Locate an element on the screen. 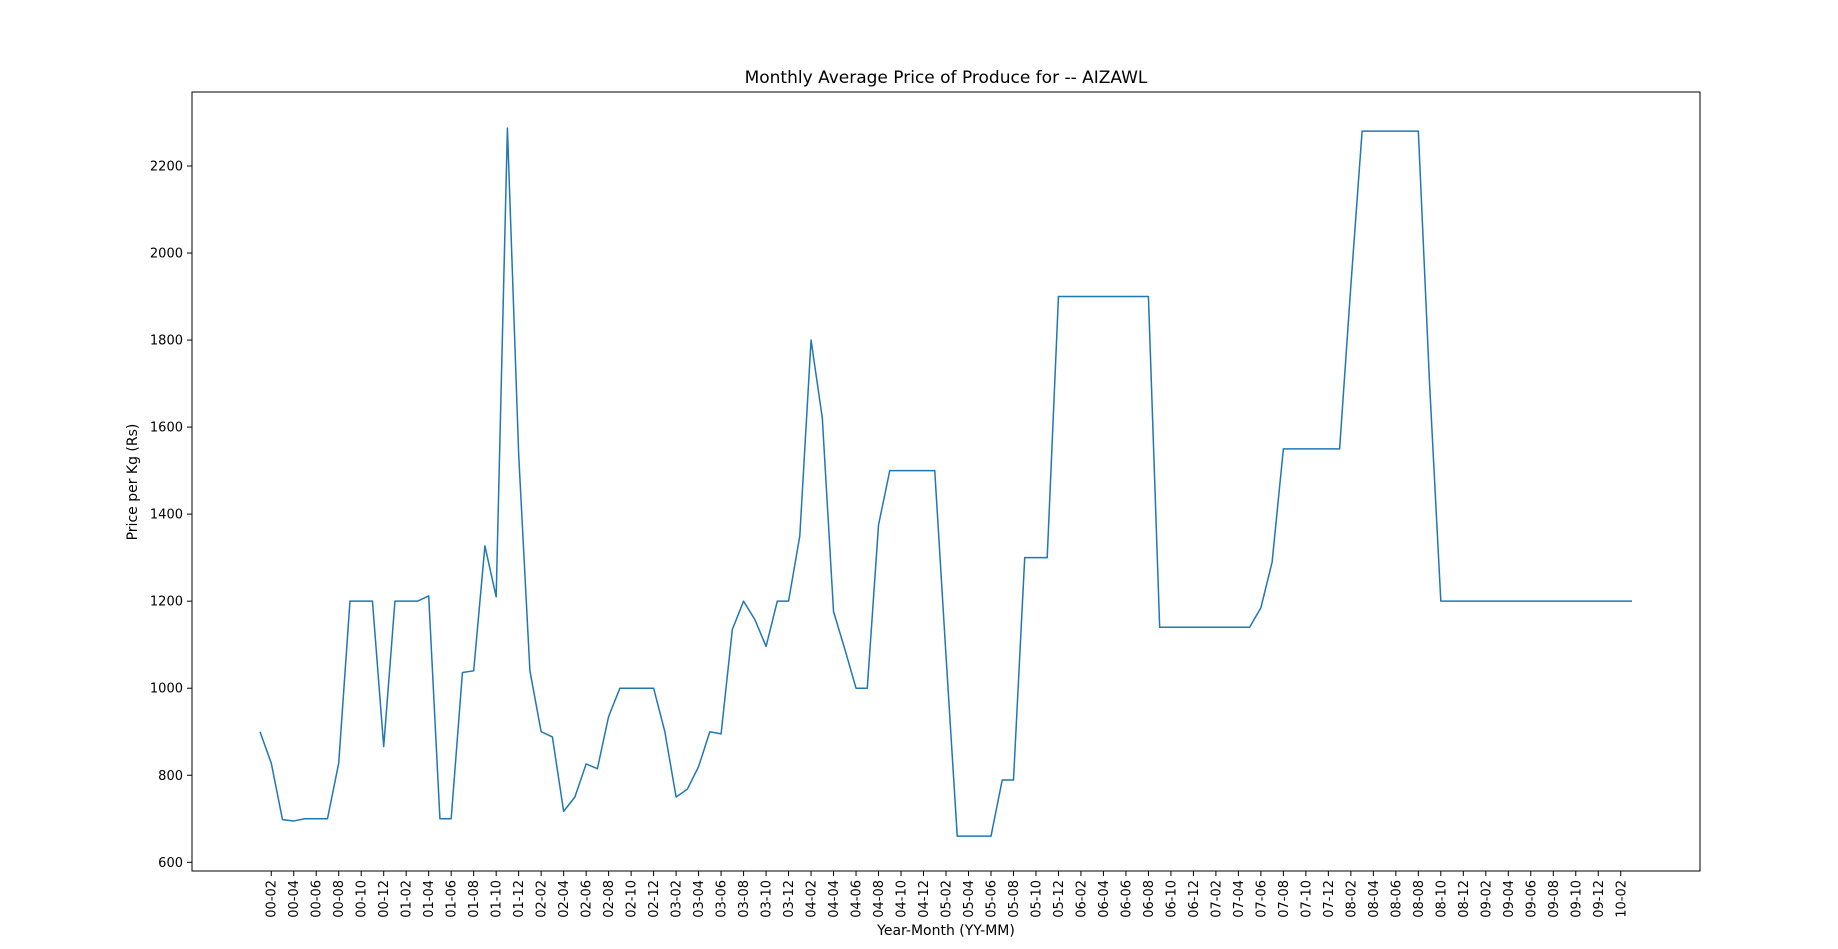 This screenshot has width=1838, height=949. x-tick-label: 06-08 is located at coordinates (1149, 899).